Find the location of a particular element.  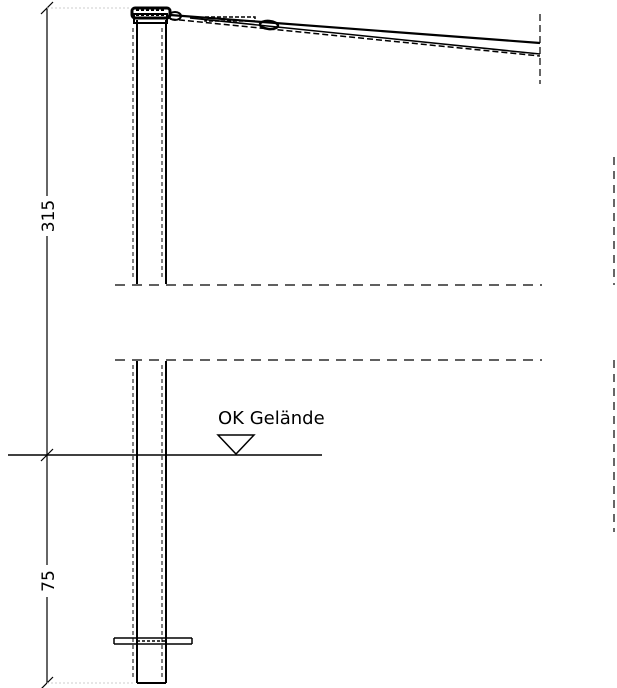

dimension-label-lower: 75 is located at coordinates (49, 581).